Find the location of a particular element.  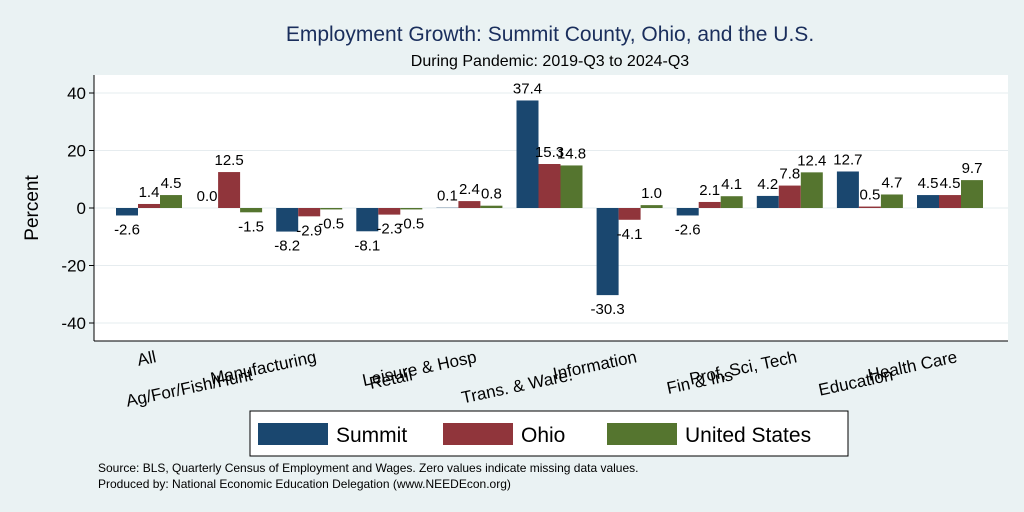

x-category-label: All is located at coordinates (146, 358).